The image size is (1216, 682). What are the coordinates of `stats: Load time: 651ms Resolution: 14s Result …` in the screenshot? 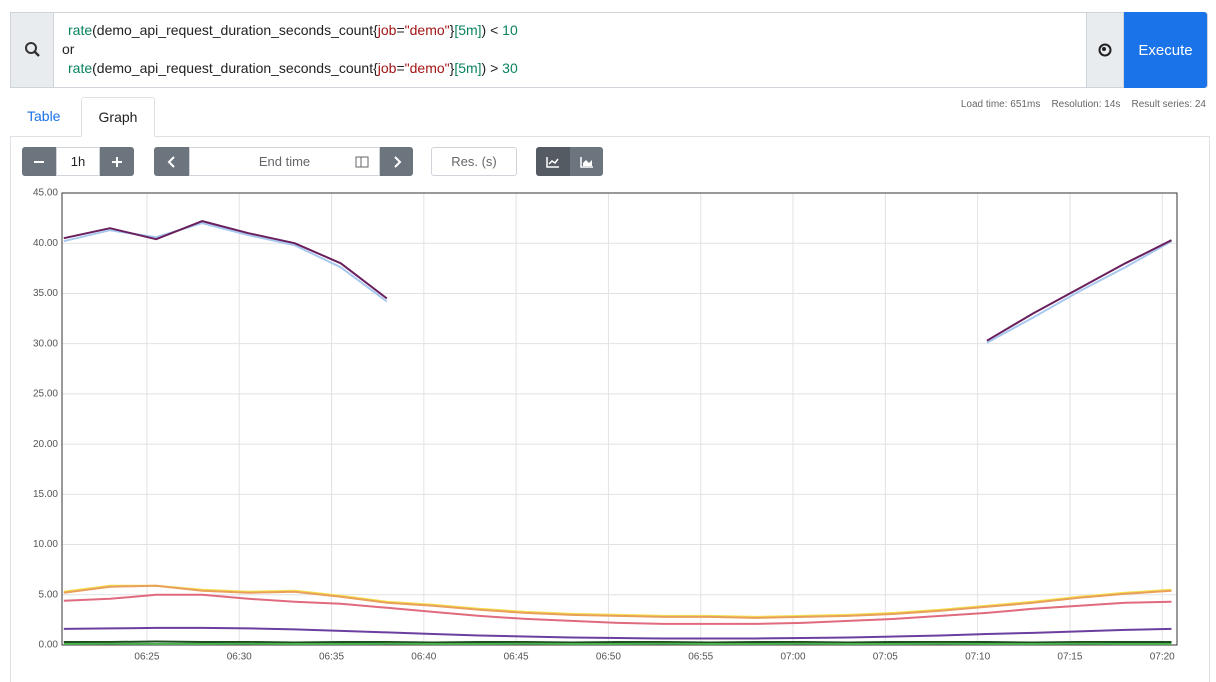 It's located at (1083, 104).